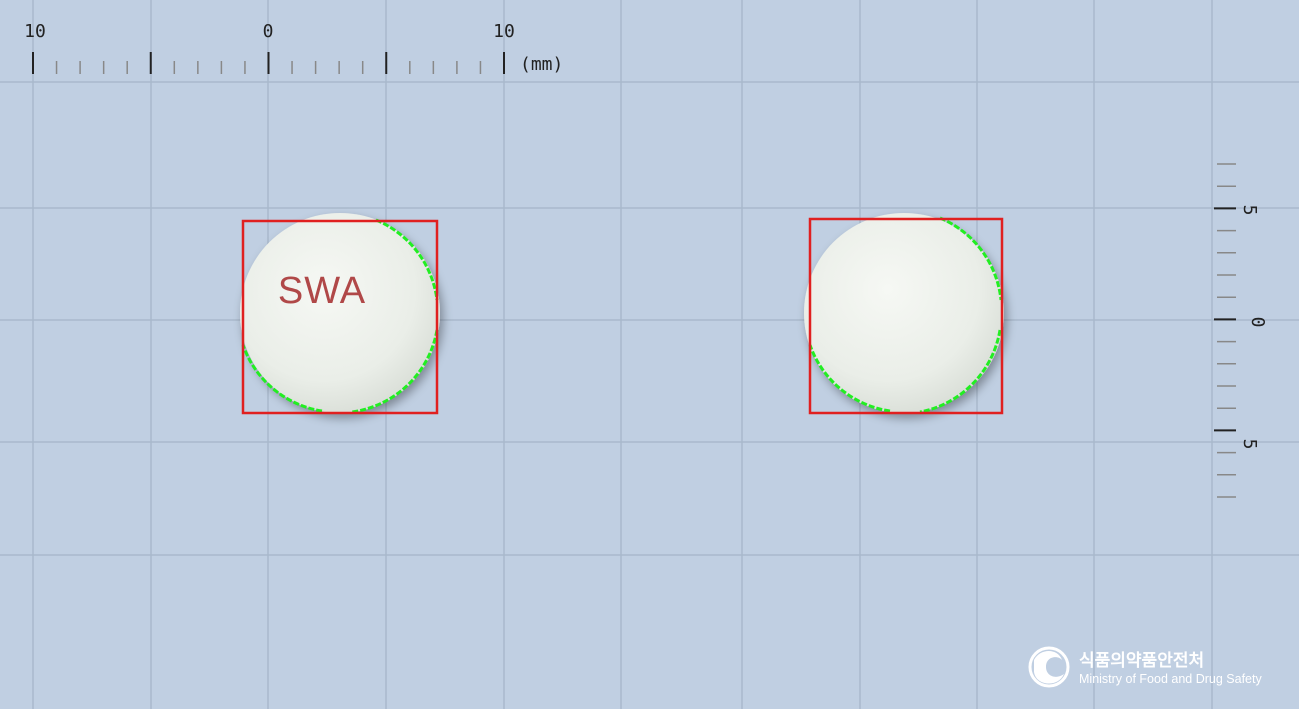 Image resolution: width=1299 pixels, height=709 pixels. I want to click on vruler-label-bottom-5: 5, so click(1249, 444).